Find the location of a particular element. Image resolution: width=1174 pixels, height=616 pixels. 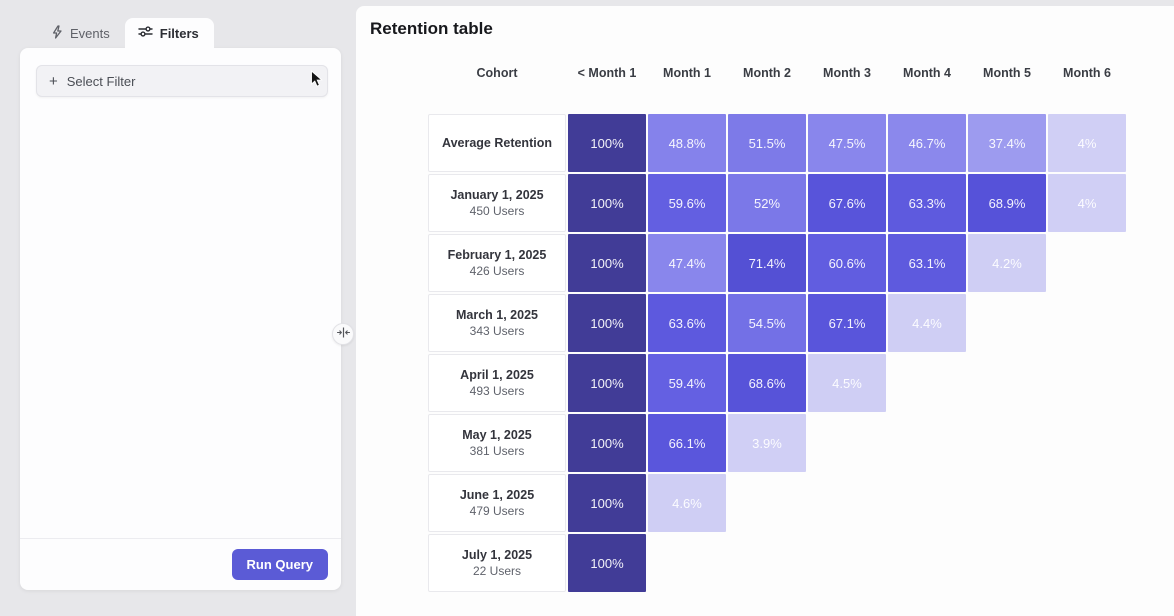

cursor-icon is located at coordinates (317, 82).